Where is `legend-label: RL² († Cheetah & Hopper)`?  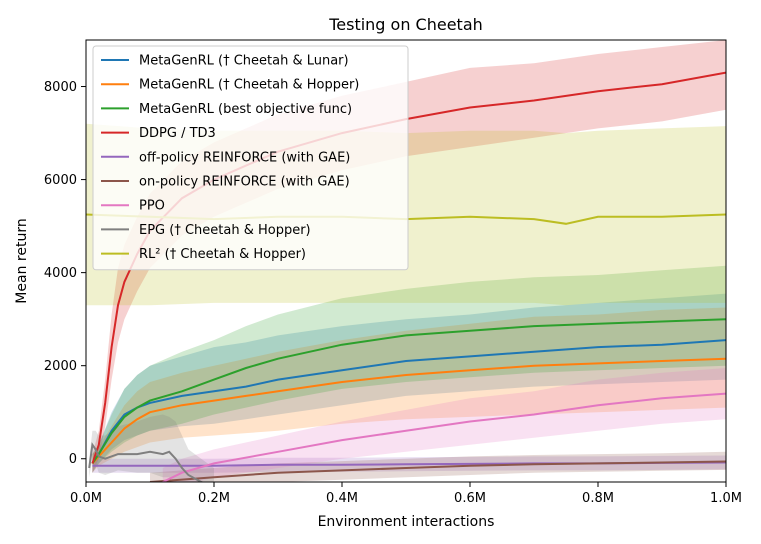
legend-label: RL² († Cheetah & Hopper) is located at coordinates (222, 254).